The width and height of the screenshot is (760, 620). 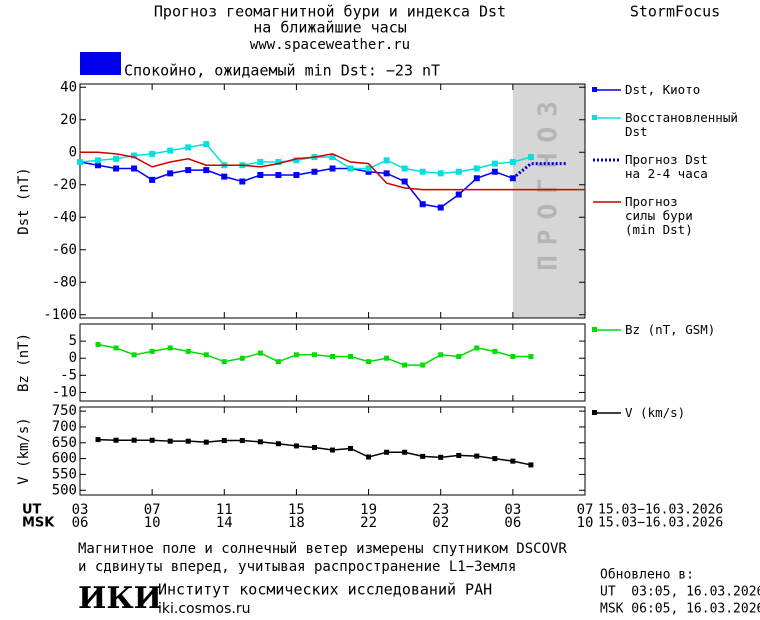 I want to click on legend-label: Восстановленный Dst, so click(x=681, y=124).